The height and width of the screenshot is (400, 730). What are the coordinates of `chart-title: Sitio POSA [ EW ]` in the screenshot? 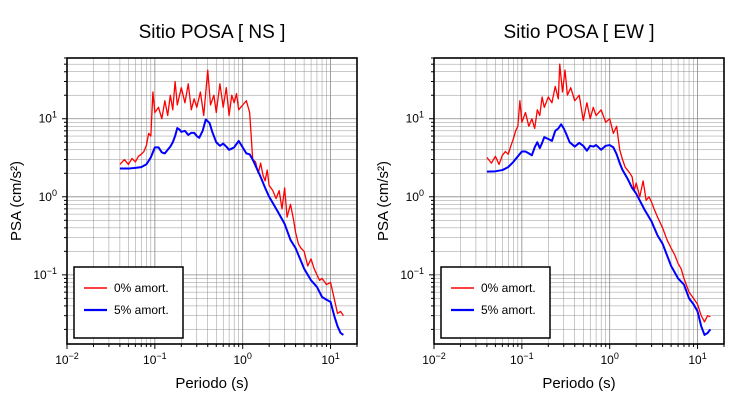 It's located at (579, 32).